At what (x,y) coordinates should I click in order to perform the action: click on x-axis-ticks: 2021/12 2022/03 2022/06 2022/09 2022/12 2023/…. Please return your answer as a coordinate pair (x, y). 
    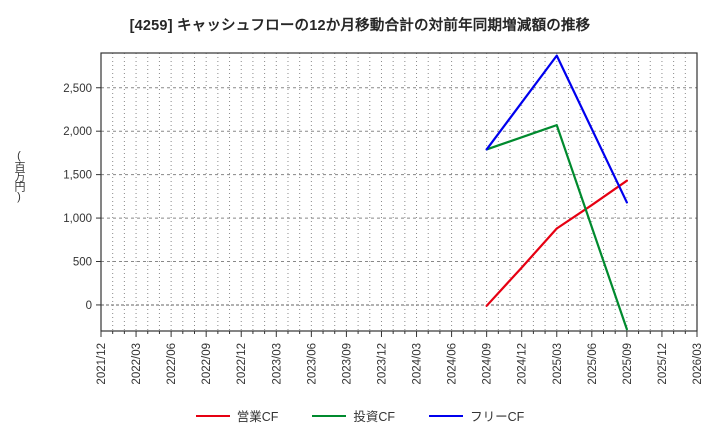
    Looking at the image, I should click on (400, 358).